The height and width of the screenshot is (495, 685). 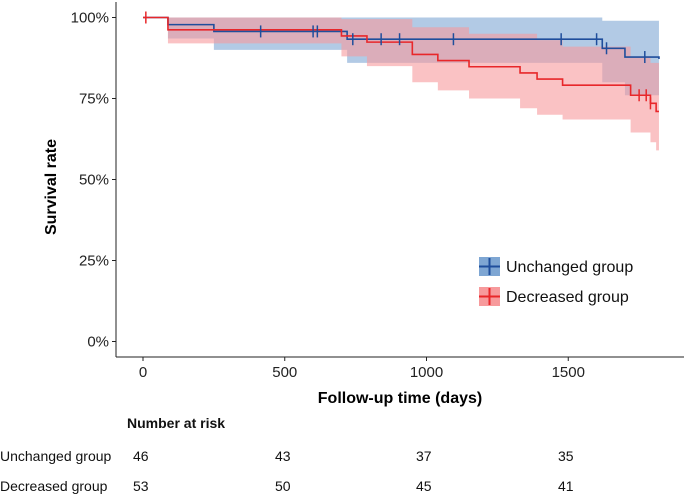 What do you see at coordinates (143, 372) in the screenshot?
I see `x-tick-label: 0` at bounding box center [143, 372].